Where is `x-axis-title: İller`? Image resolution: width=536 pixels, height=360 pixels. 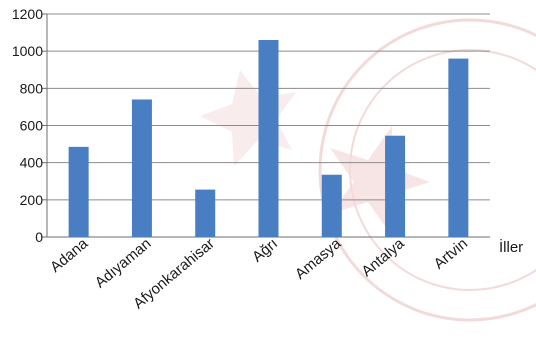 x-axis-title: İller is located at coordinates (511, 247).